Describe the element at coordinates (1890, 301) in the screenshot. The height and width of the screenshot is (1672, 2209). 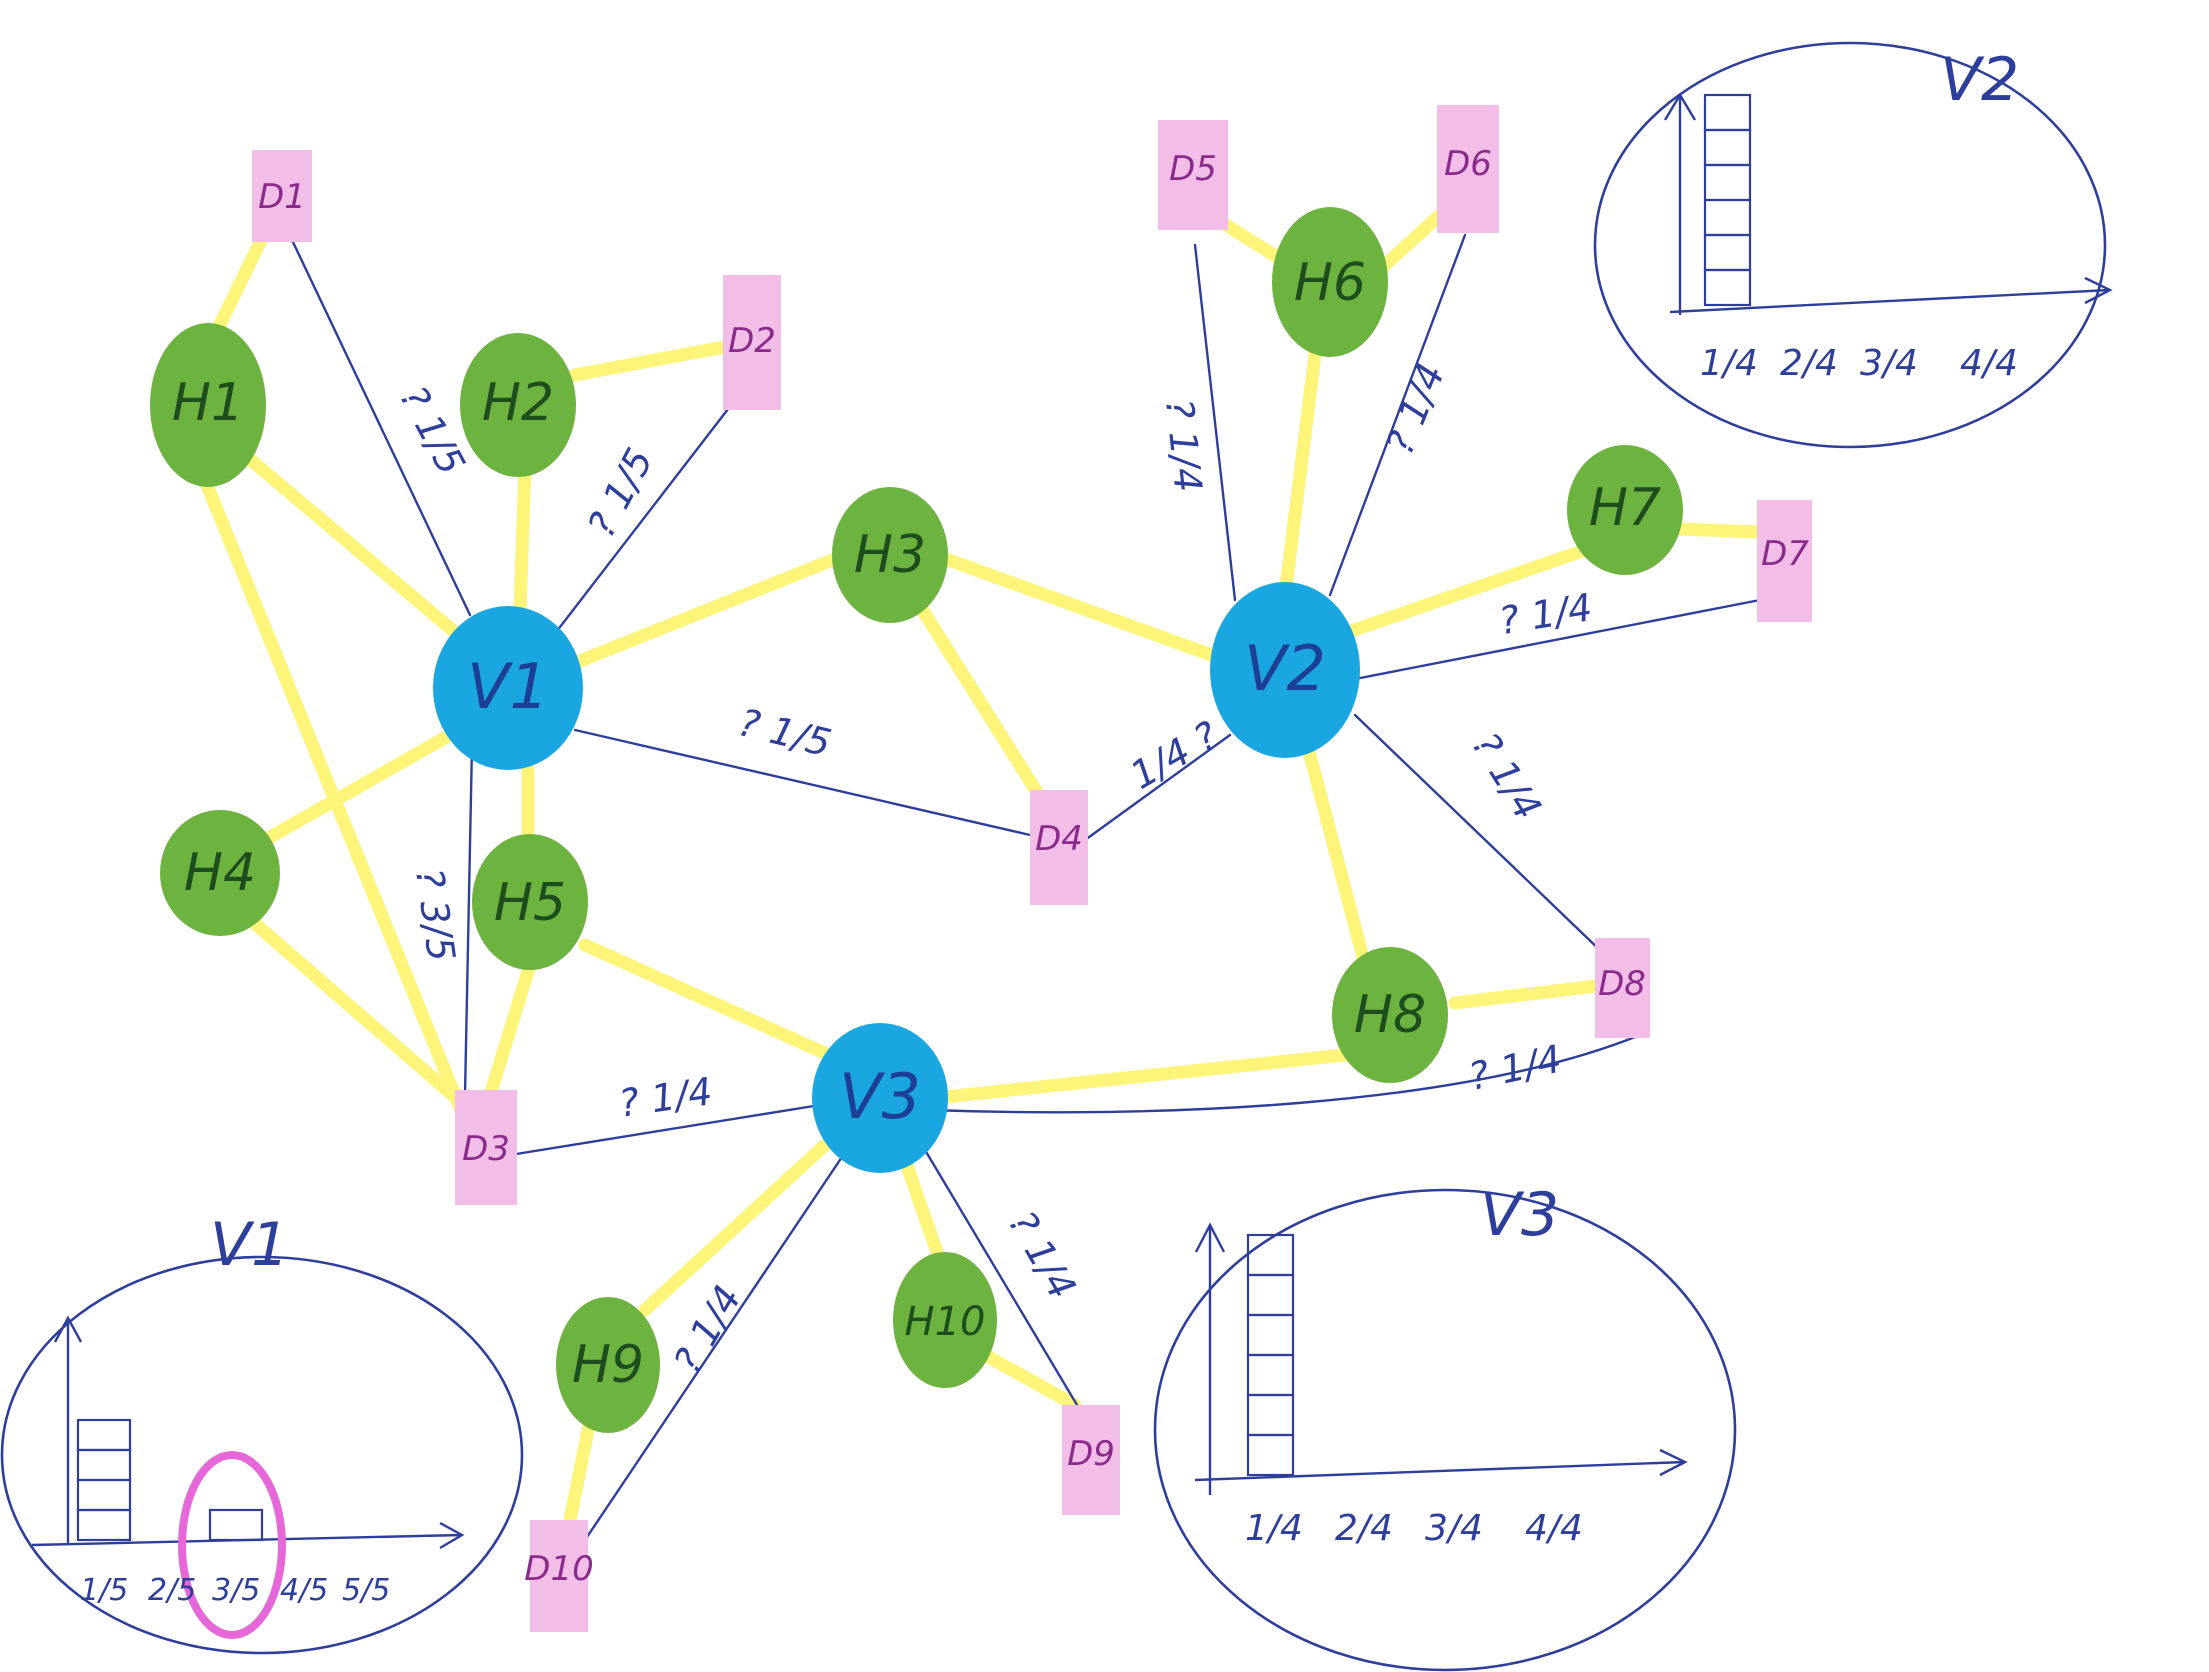
I see `inset-v2-x-axis` at that location.